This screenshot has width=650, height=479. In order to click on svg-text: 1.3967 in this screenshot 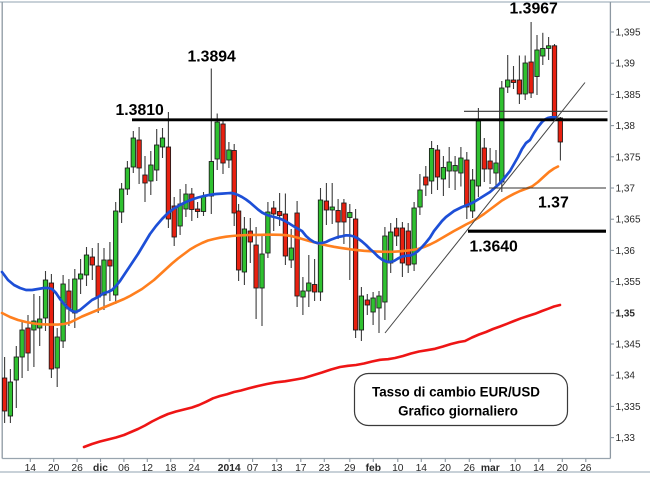, I will do `click(534, 9)`.